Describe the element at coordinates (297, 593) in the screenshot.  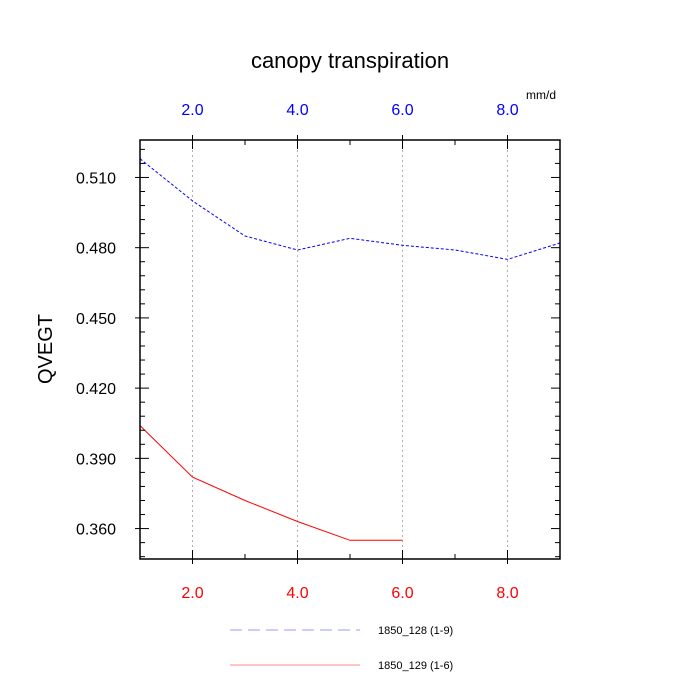
I see `x-tick-label-bottom: 4.0` at that location.